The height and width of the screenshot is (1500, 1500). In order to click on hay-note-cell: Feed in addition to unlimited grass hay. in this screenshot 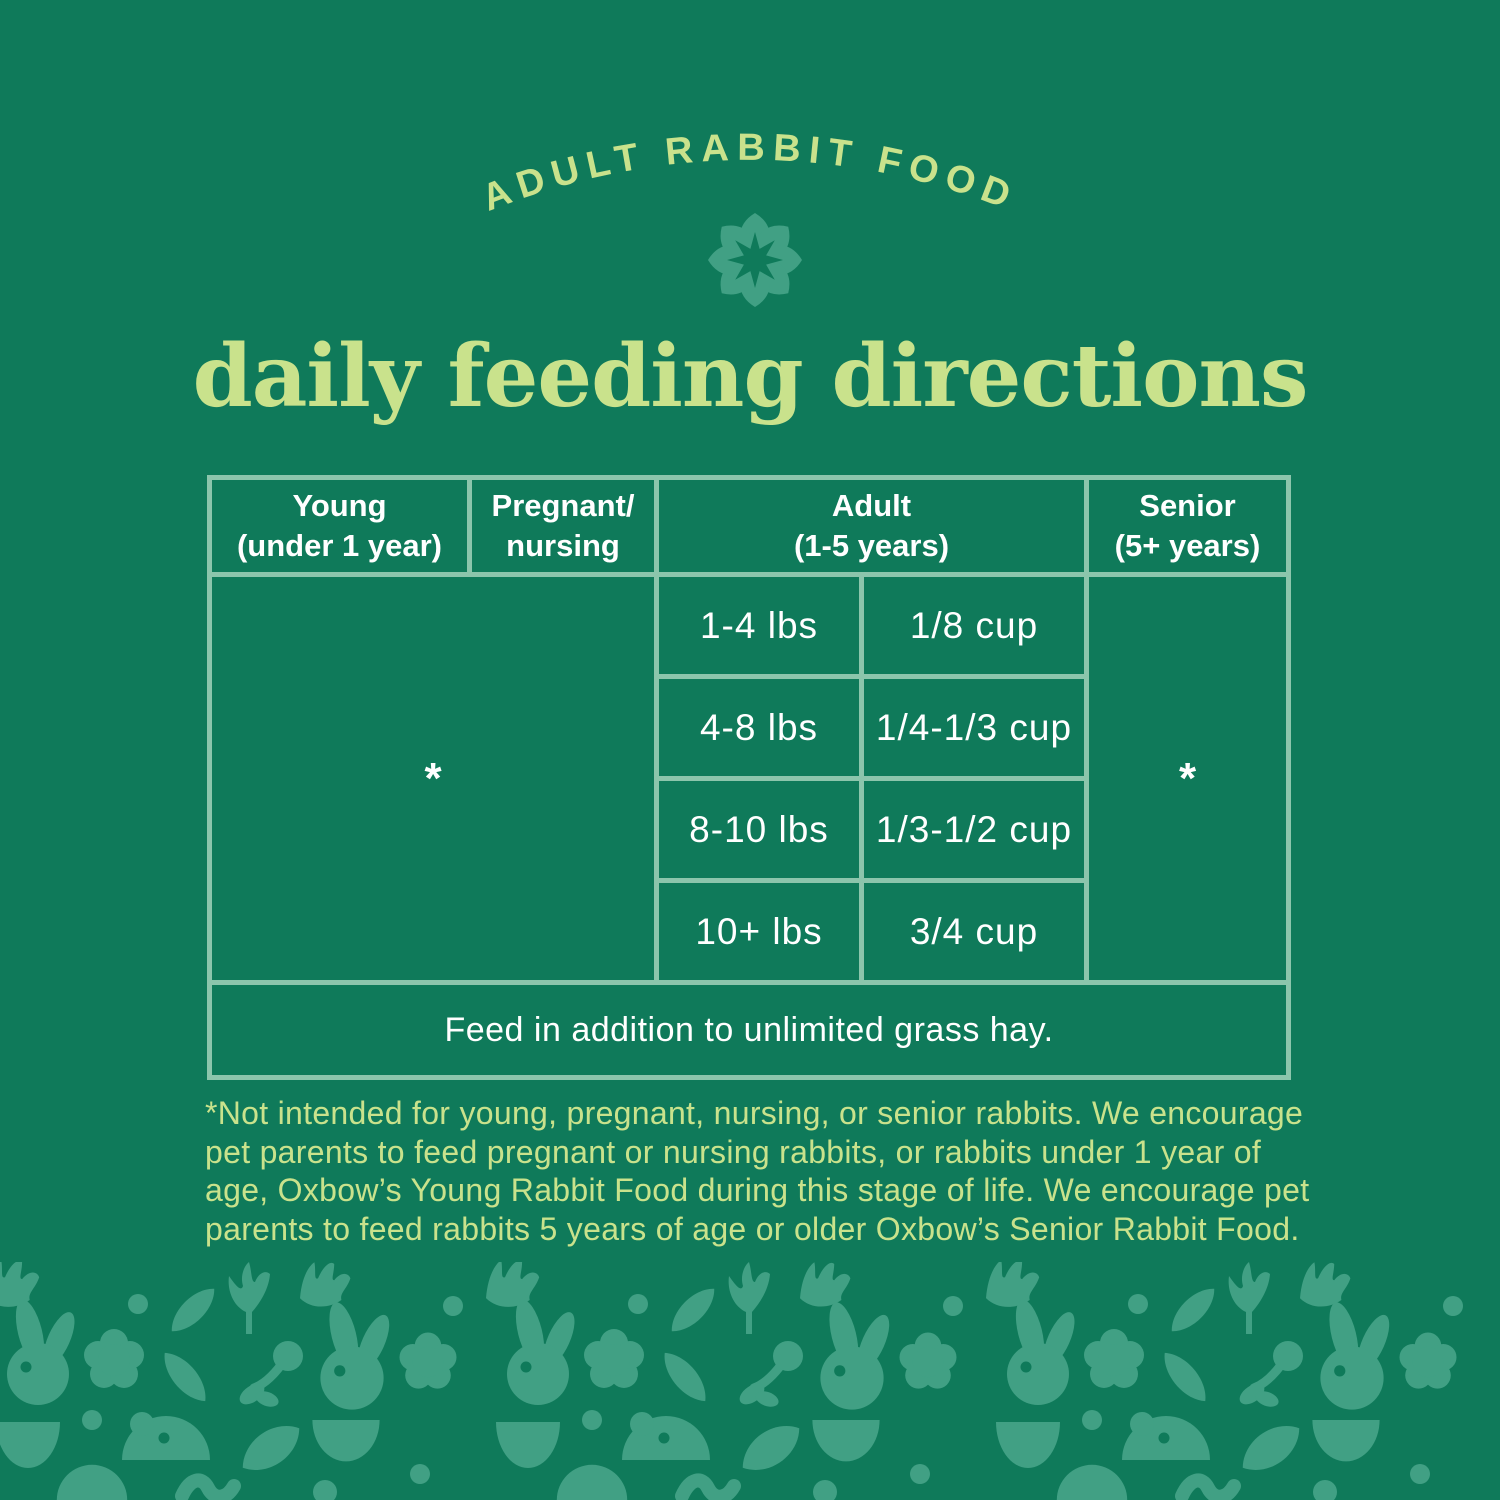, I will do `click(749, 1030)`.